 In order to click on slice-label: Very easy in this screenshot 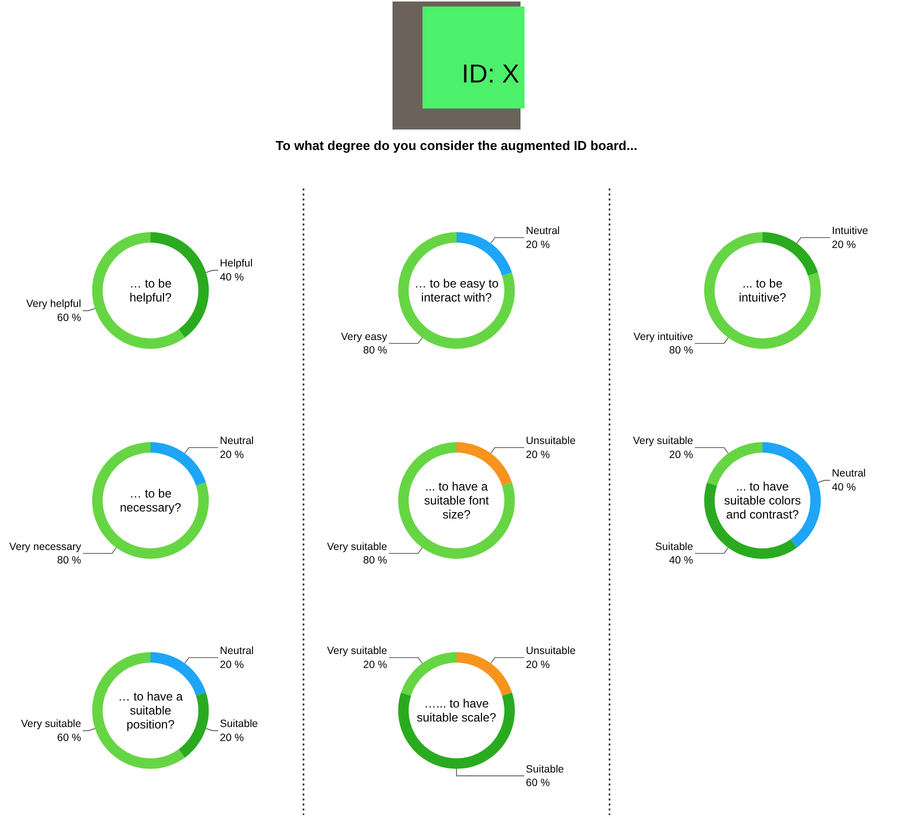, I will do `click(364, 336)`.